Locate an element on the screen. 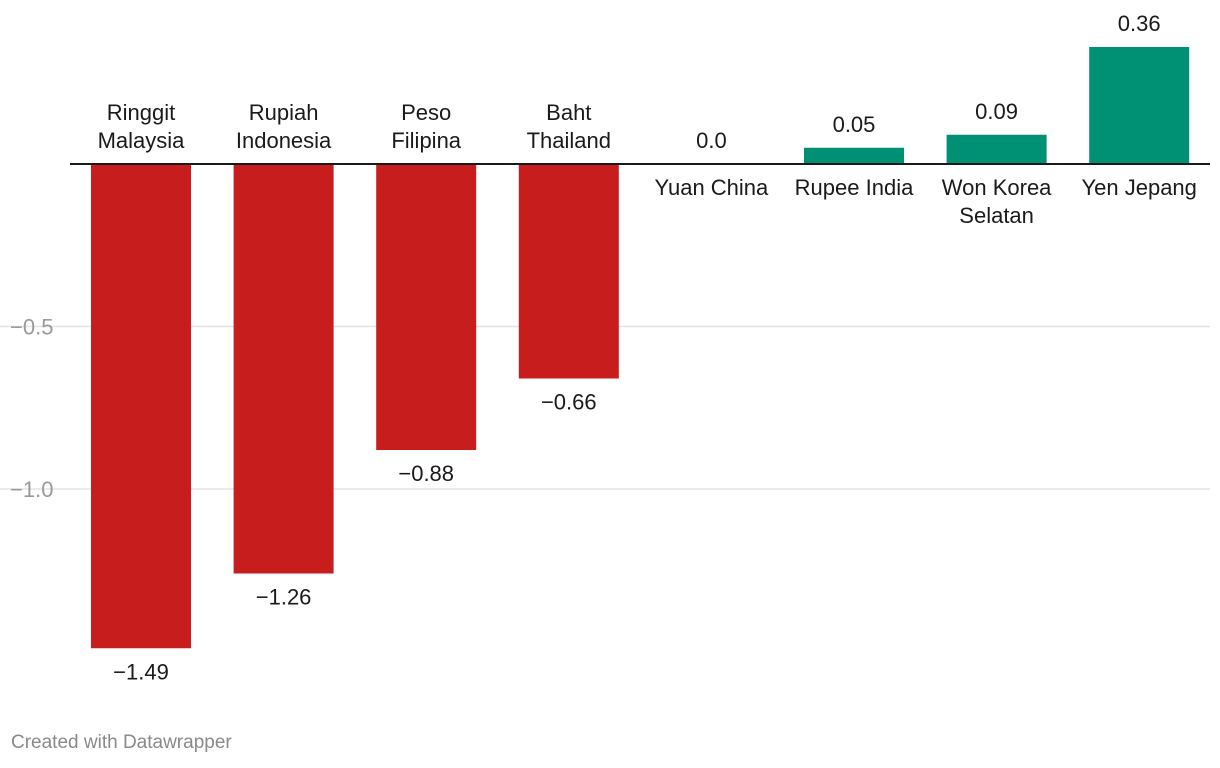 The height and width of the screenshot is (768, 1220). category-label: Rupee India is located at coordinates (854, 187).